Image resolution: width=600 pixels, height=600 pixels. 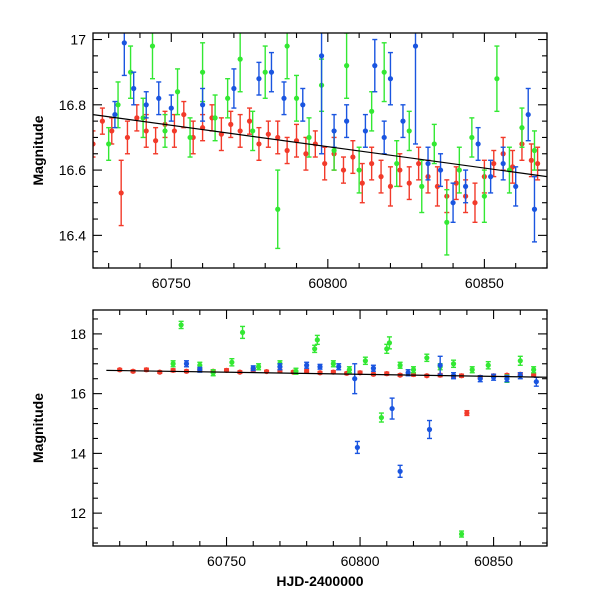 I want to click on y-tick-label: 16, so click(x=78, y=394).